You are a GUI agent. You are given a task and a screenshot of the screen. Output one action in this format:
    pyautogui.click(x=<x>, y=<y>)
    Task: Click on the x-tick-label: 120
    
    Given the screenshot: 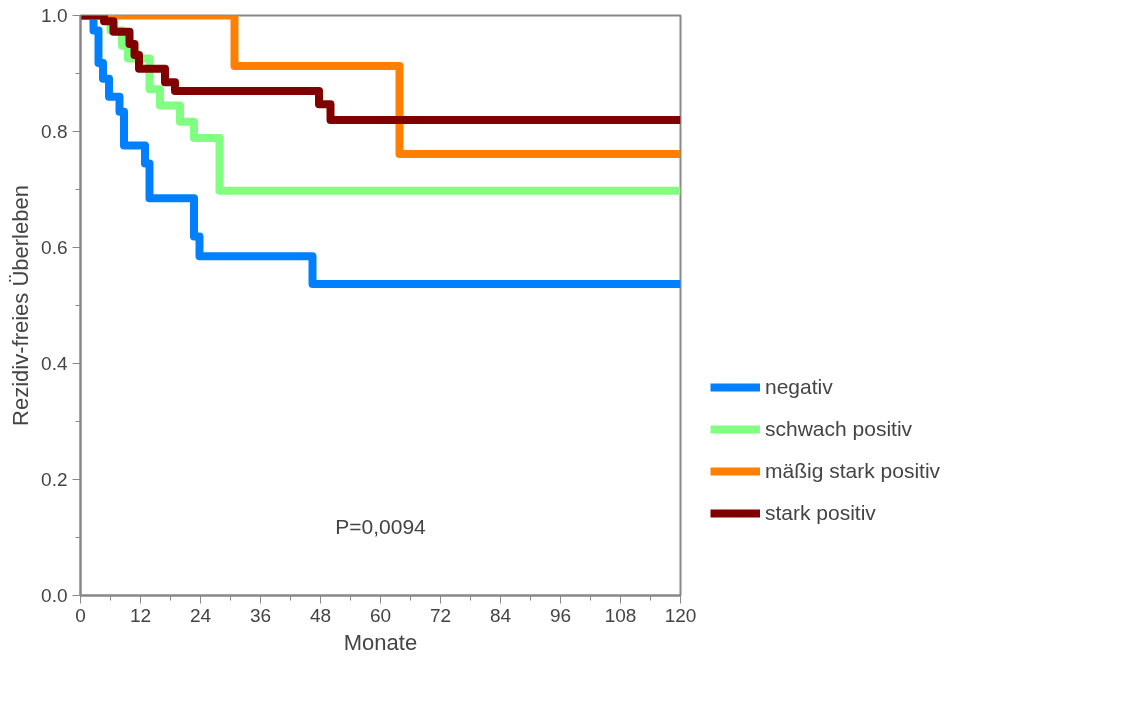 What is the action you would take?
    pyautogui.click(x=680, y=615)
    